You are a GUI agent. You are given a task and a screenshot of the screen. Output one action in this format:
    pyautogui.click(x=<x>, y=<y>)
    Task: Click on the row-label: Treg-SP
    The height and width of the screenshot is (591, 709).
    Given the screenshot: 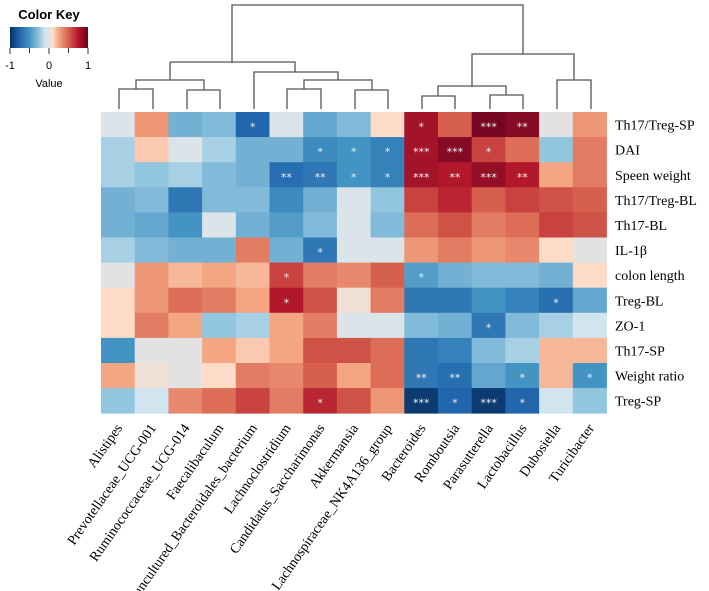 What is the action you would take?
    pyautogui.click(x=638, y=402)
    